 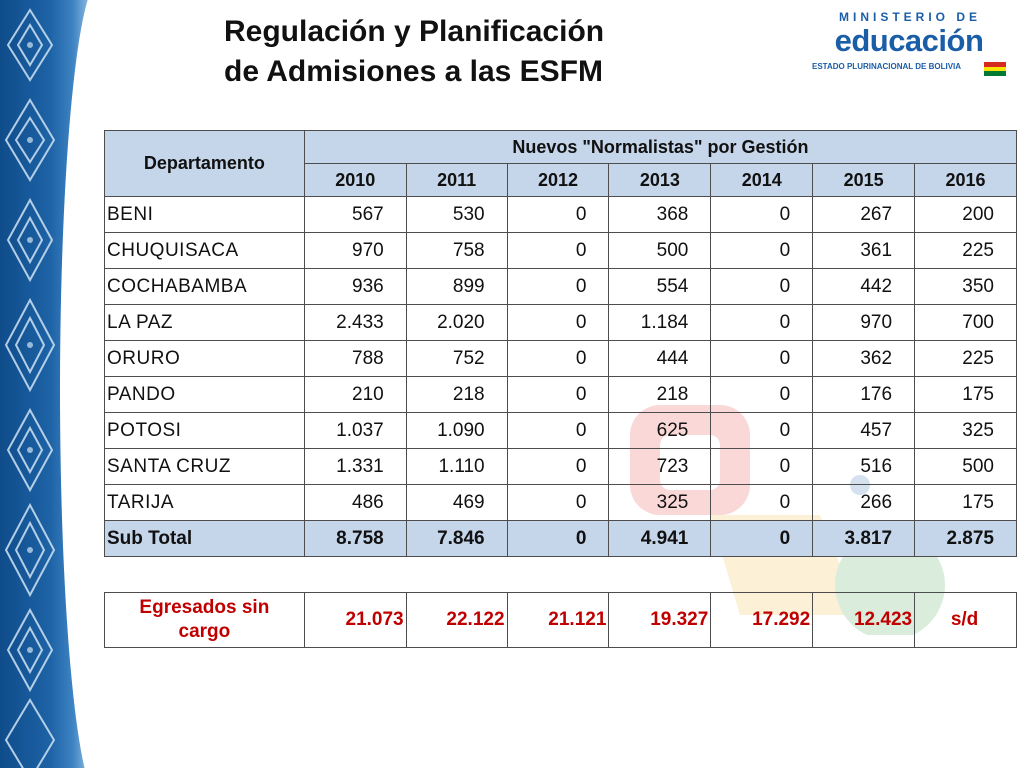 I want to click on egresados-value: 21.121, so click(x=558, y=620).